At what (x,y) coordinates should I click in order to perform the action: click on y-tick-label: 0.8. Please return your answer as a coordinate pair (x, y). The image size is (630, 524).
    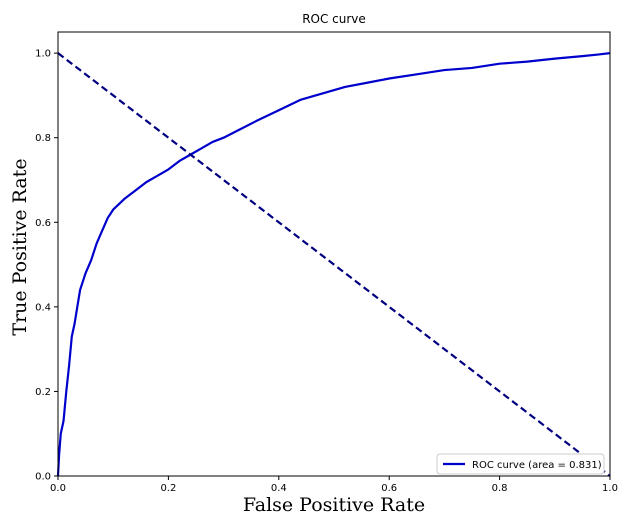
    Looking at the image, I should click on (43, 138).